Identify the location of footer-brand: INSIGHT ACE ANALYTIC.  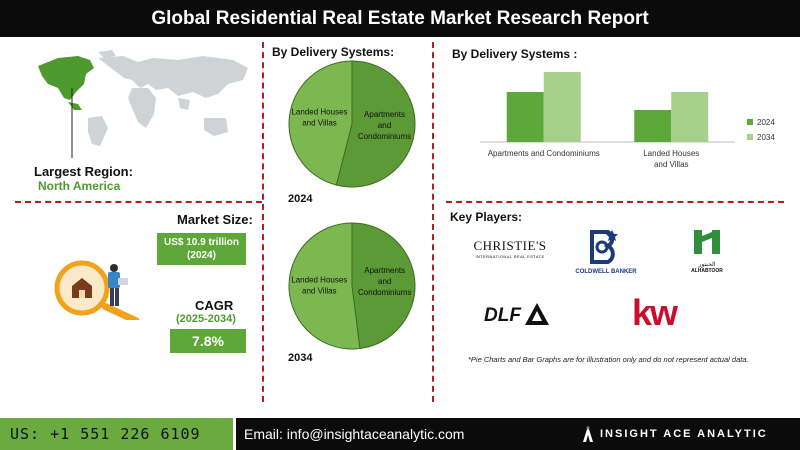
(688, 434).